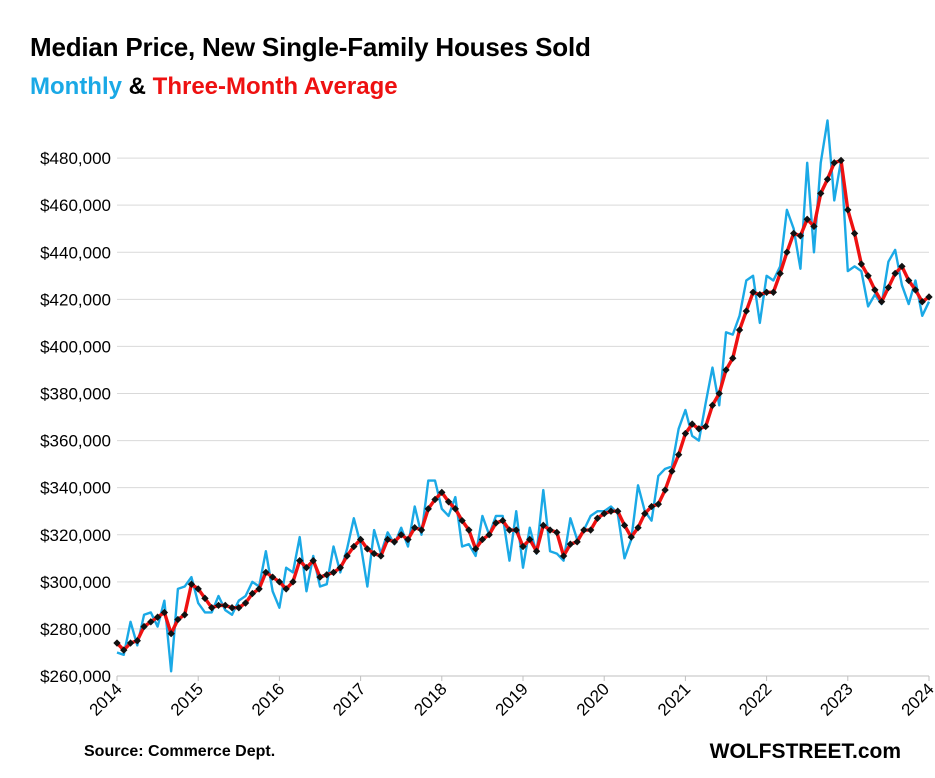 The height and width of the screenshot is (778, 935). What do you see at coordinates (75, 488) in the screenshot?
I see `y-tick-label: $340,000` at bounding box center [75, 488].